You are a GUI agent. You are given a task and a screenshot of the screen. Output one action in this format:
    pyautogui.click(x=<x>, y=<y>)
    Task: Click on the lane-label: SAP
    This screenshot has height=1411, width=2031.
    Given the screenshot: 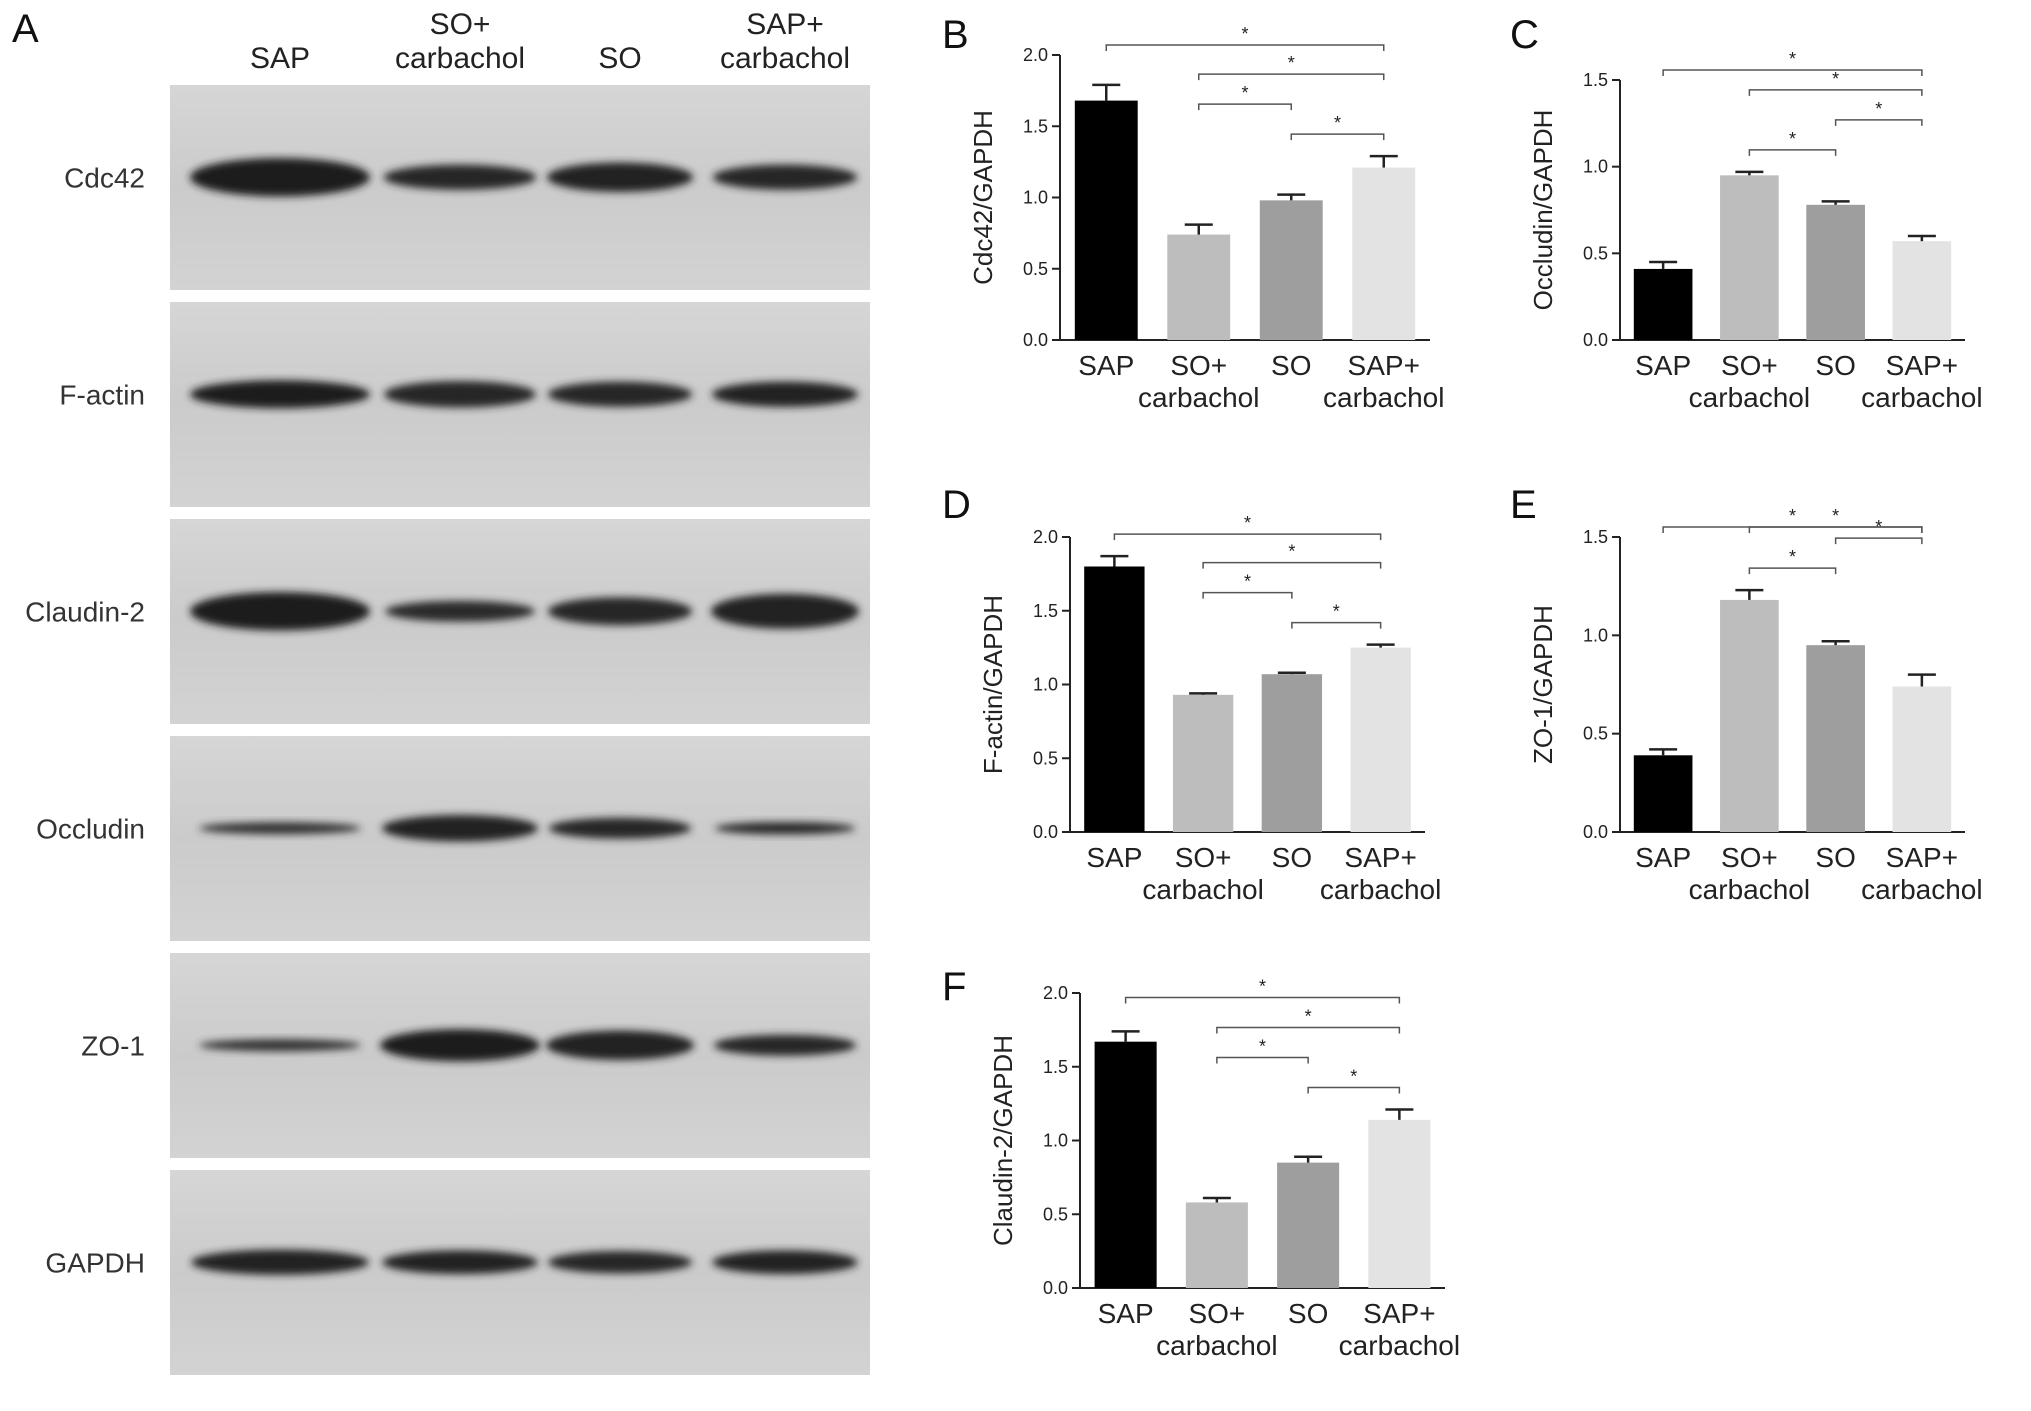 What is the action you would take?
    pyautogui.click(x=280, y=58)
    